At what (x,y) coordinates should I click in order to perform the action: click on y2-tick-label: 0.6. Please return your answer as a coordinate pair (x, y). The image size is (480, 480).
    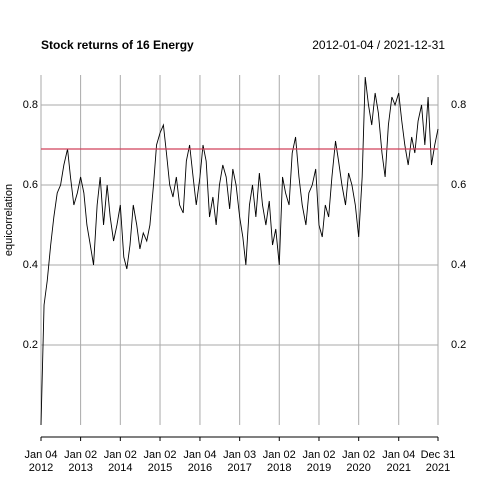
    Looking at the image, I should click on (458, 185).